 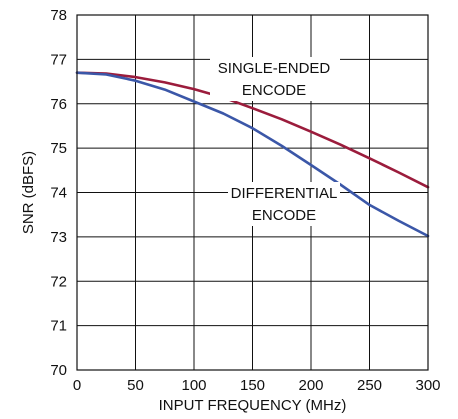 What do you see at coordinates (58, 193) in the screenshot?
I see `y-tick-label: 74` at bounding box center [58, 193].